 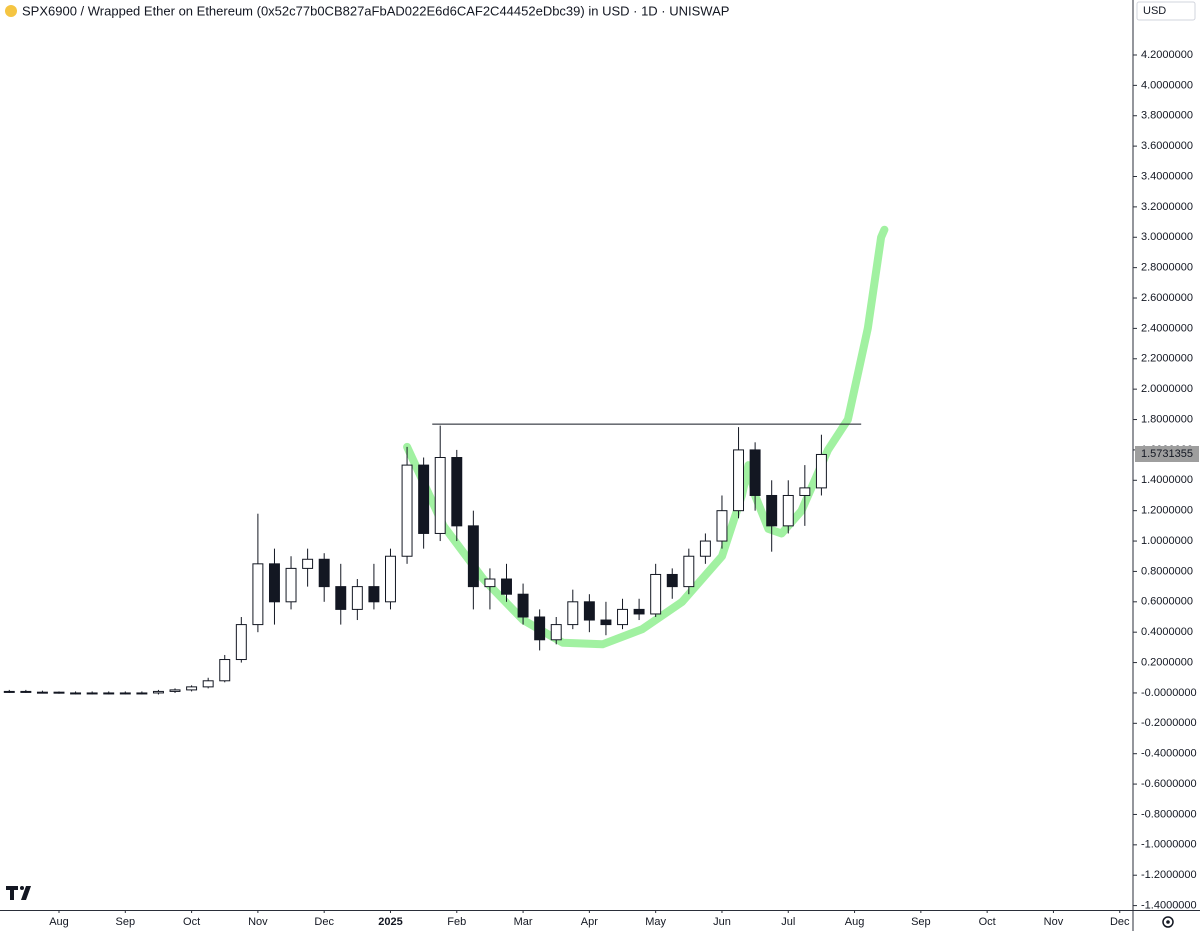 I want to click on y-tick-label: 3.2000000, so click(x=1167, y=207).